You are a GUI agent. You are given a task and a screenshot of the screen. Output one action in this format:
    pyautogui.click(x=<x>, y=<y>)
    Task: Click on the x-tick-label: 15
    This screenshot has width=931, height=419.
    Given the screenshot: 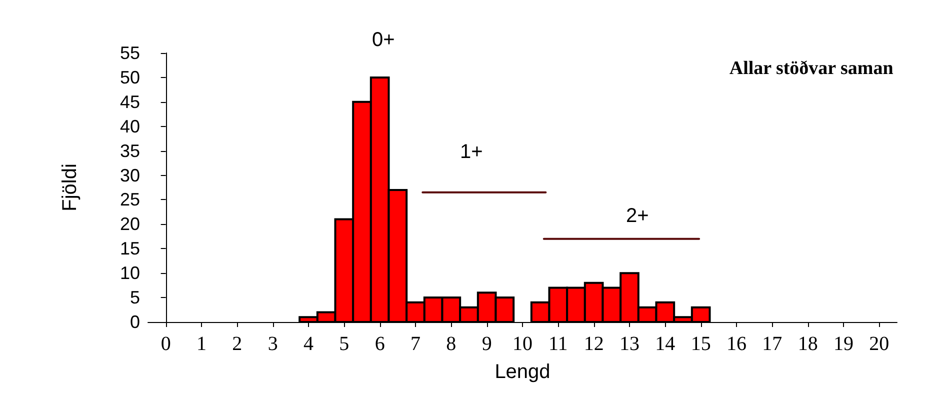 What is the action you would take?
    pyautogui.click(x=700, y=344)
    